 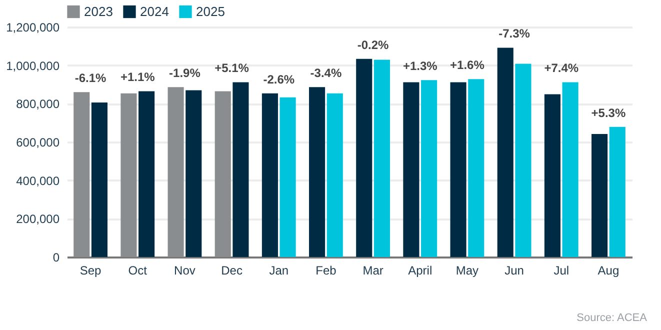 I want to click on annotation: -3.4%, so click(x=326, y=73).